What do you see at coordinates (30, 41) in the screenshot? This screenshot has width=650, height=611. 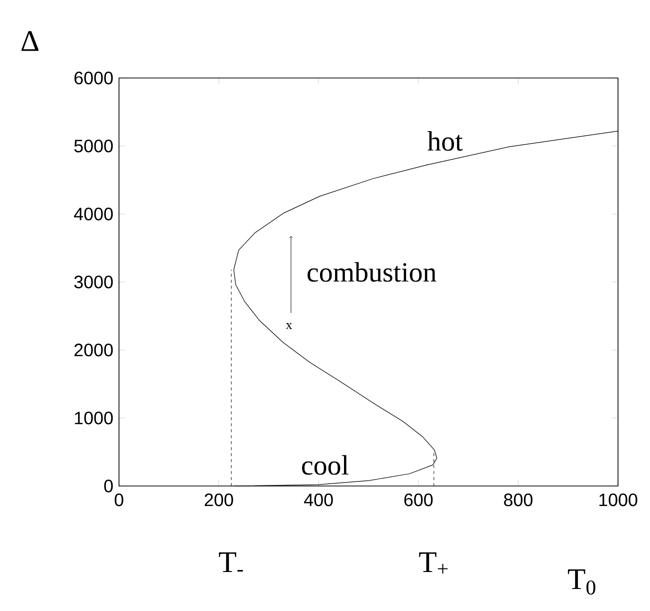 I see `y-axis-title: Δ` at bounding box center [30, 41].